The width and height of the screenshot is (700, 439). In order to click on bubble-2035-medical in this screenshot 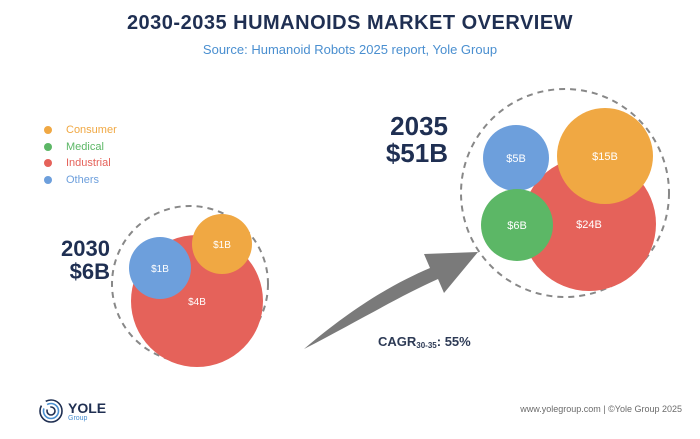, I will do `click(517, 225)`.